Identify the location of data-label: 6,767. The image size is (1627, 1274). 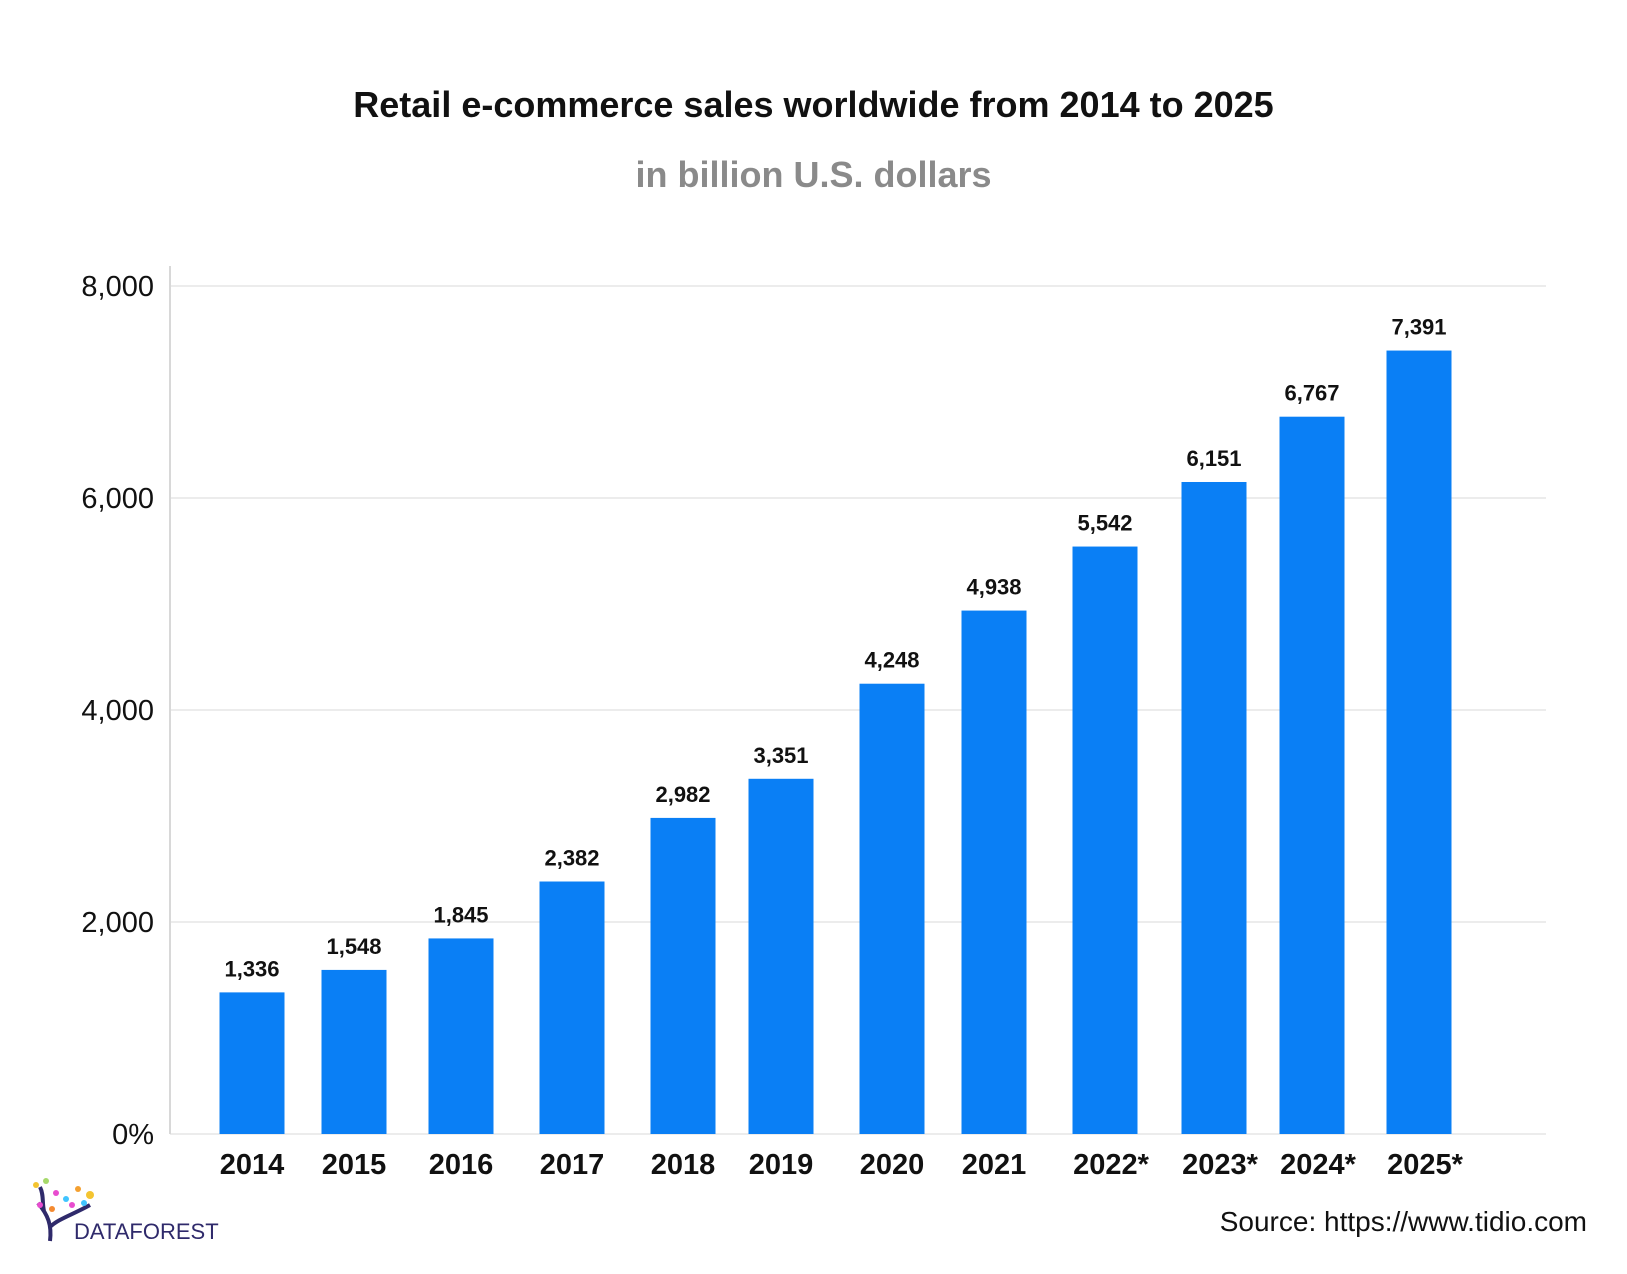
(1311, 393).